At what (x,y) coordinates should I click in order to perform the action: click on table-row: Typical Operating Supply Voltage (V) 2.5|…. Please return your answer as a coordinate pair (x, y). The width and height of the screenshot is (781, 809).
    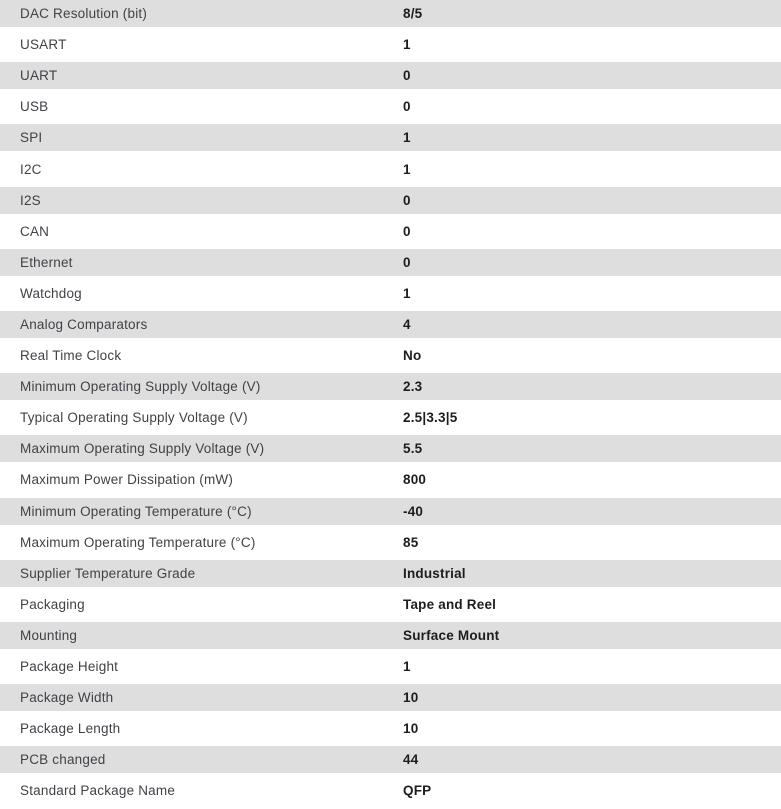
    Looking at the image, I should click on (390, 418).